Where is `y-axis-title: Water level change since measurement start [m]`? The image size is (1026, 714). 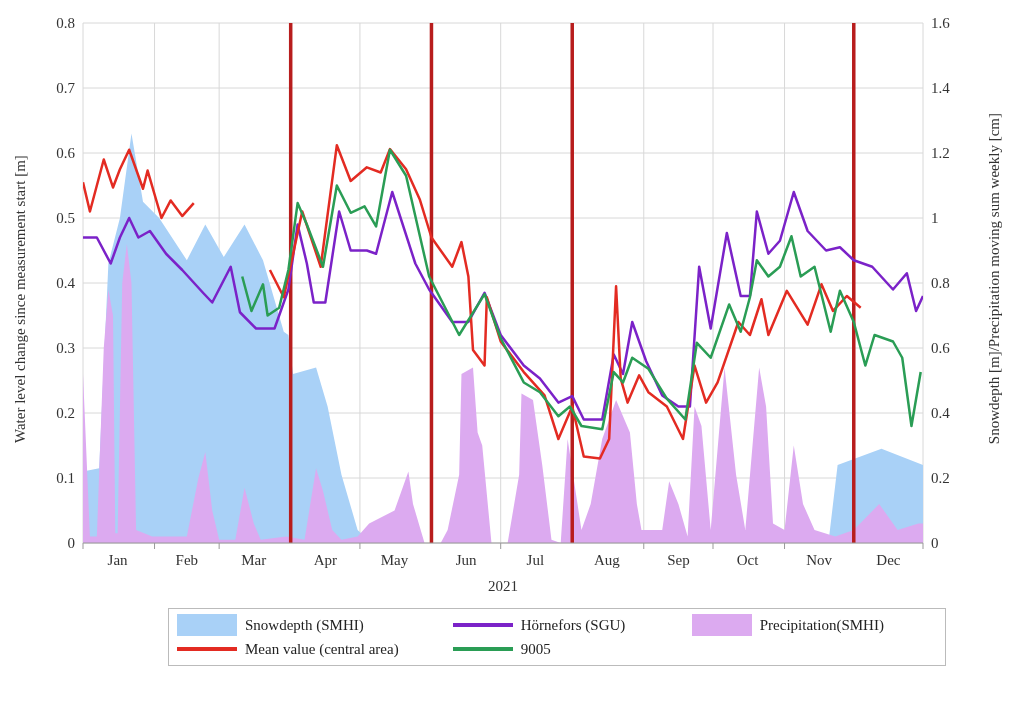
y-axis-title: Water level change since measurement start [m] is located at coordinates (20, 299).